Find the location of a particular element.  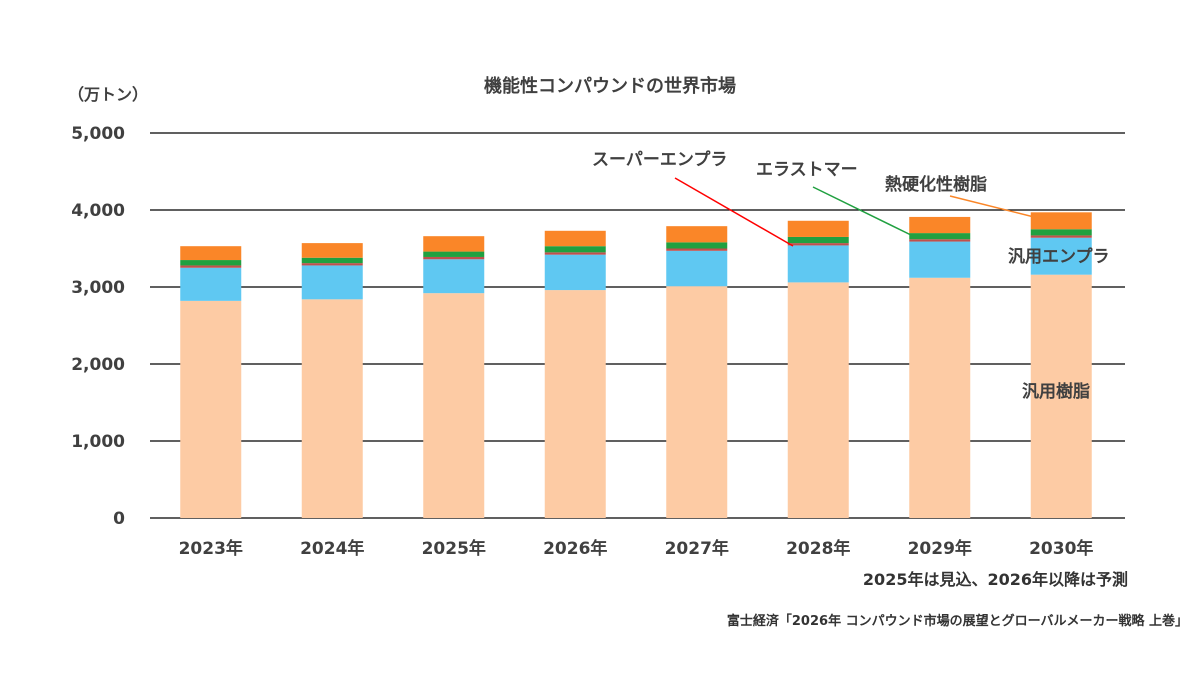

y-tick-label: 2,000 is located at coordinates (98, 365).